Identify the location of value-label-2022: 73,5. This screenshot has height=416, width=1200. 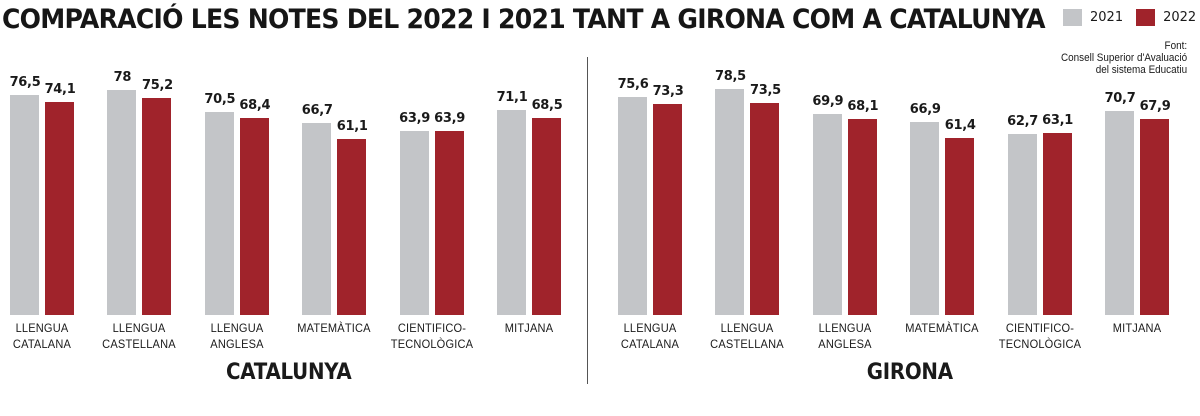
(765, 91).